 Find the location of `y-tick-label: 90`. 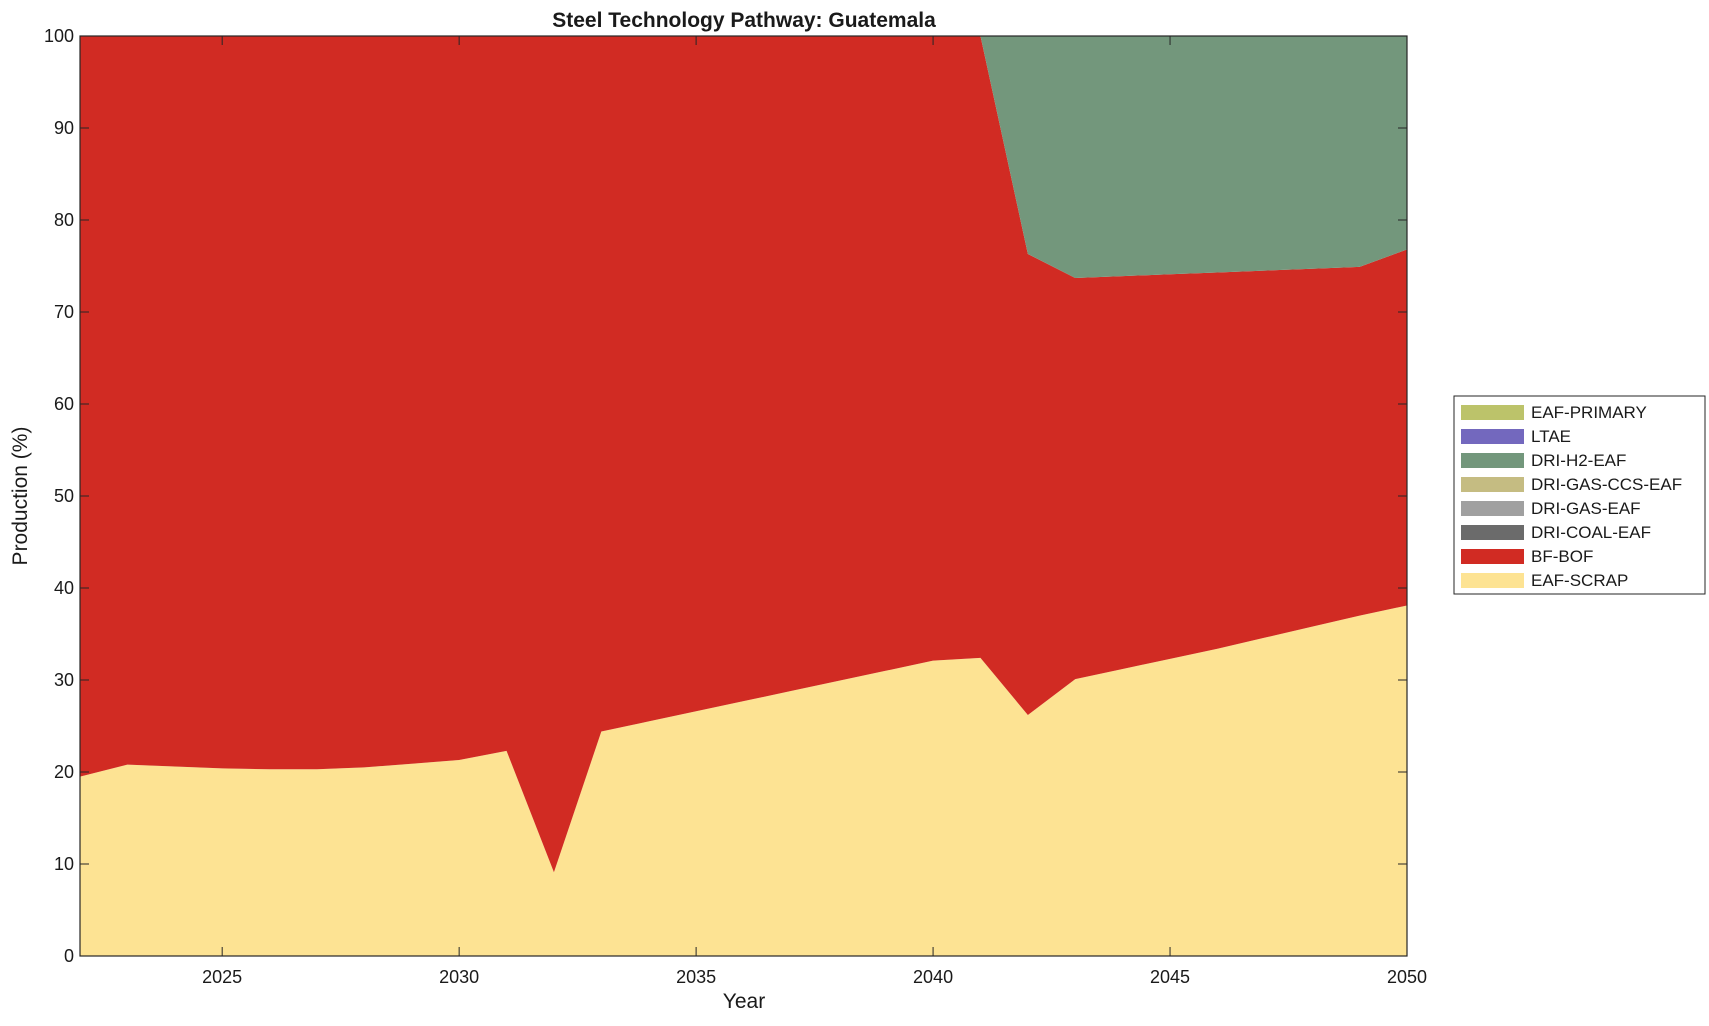

y-tick-label: 90 is located at coordinates (64, 128).